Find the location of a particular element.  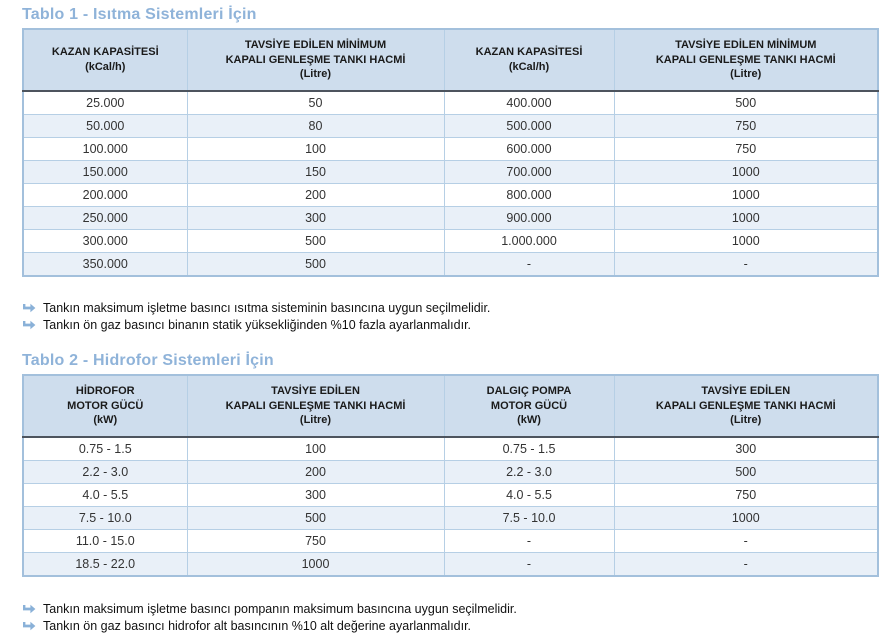

table-row: 300.000 500 1.000.000 1000 is located at coordinates (450, 241).